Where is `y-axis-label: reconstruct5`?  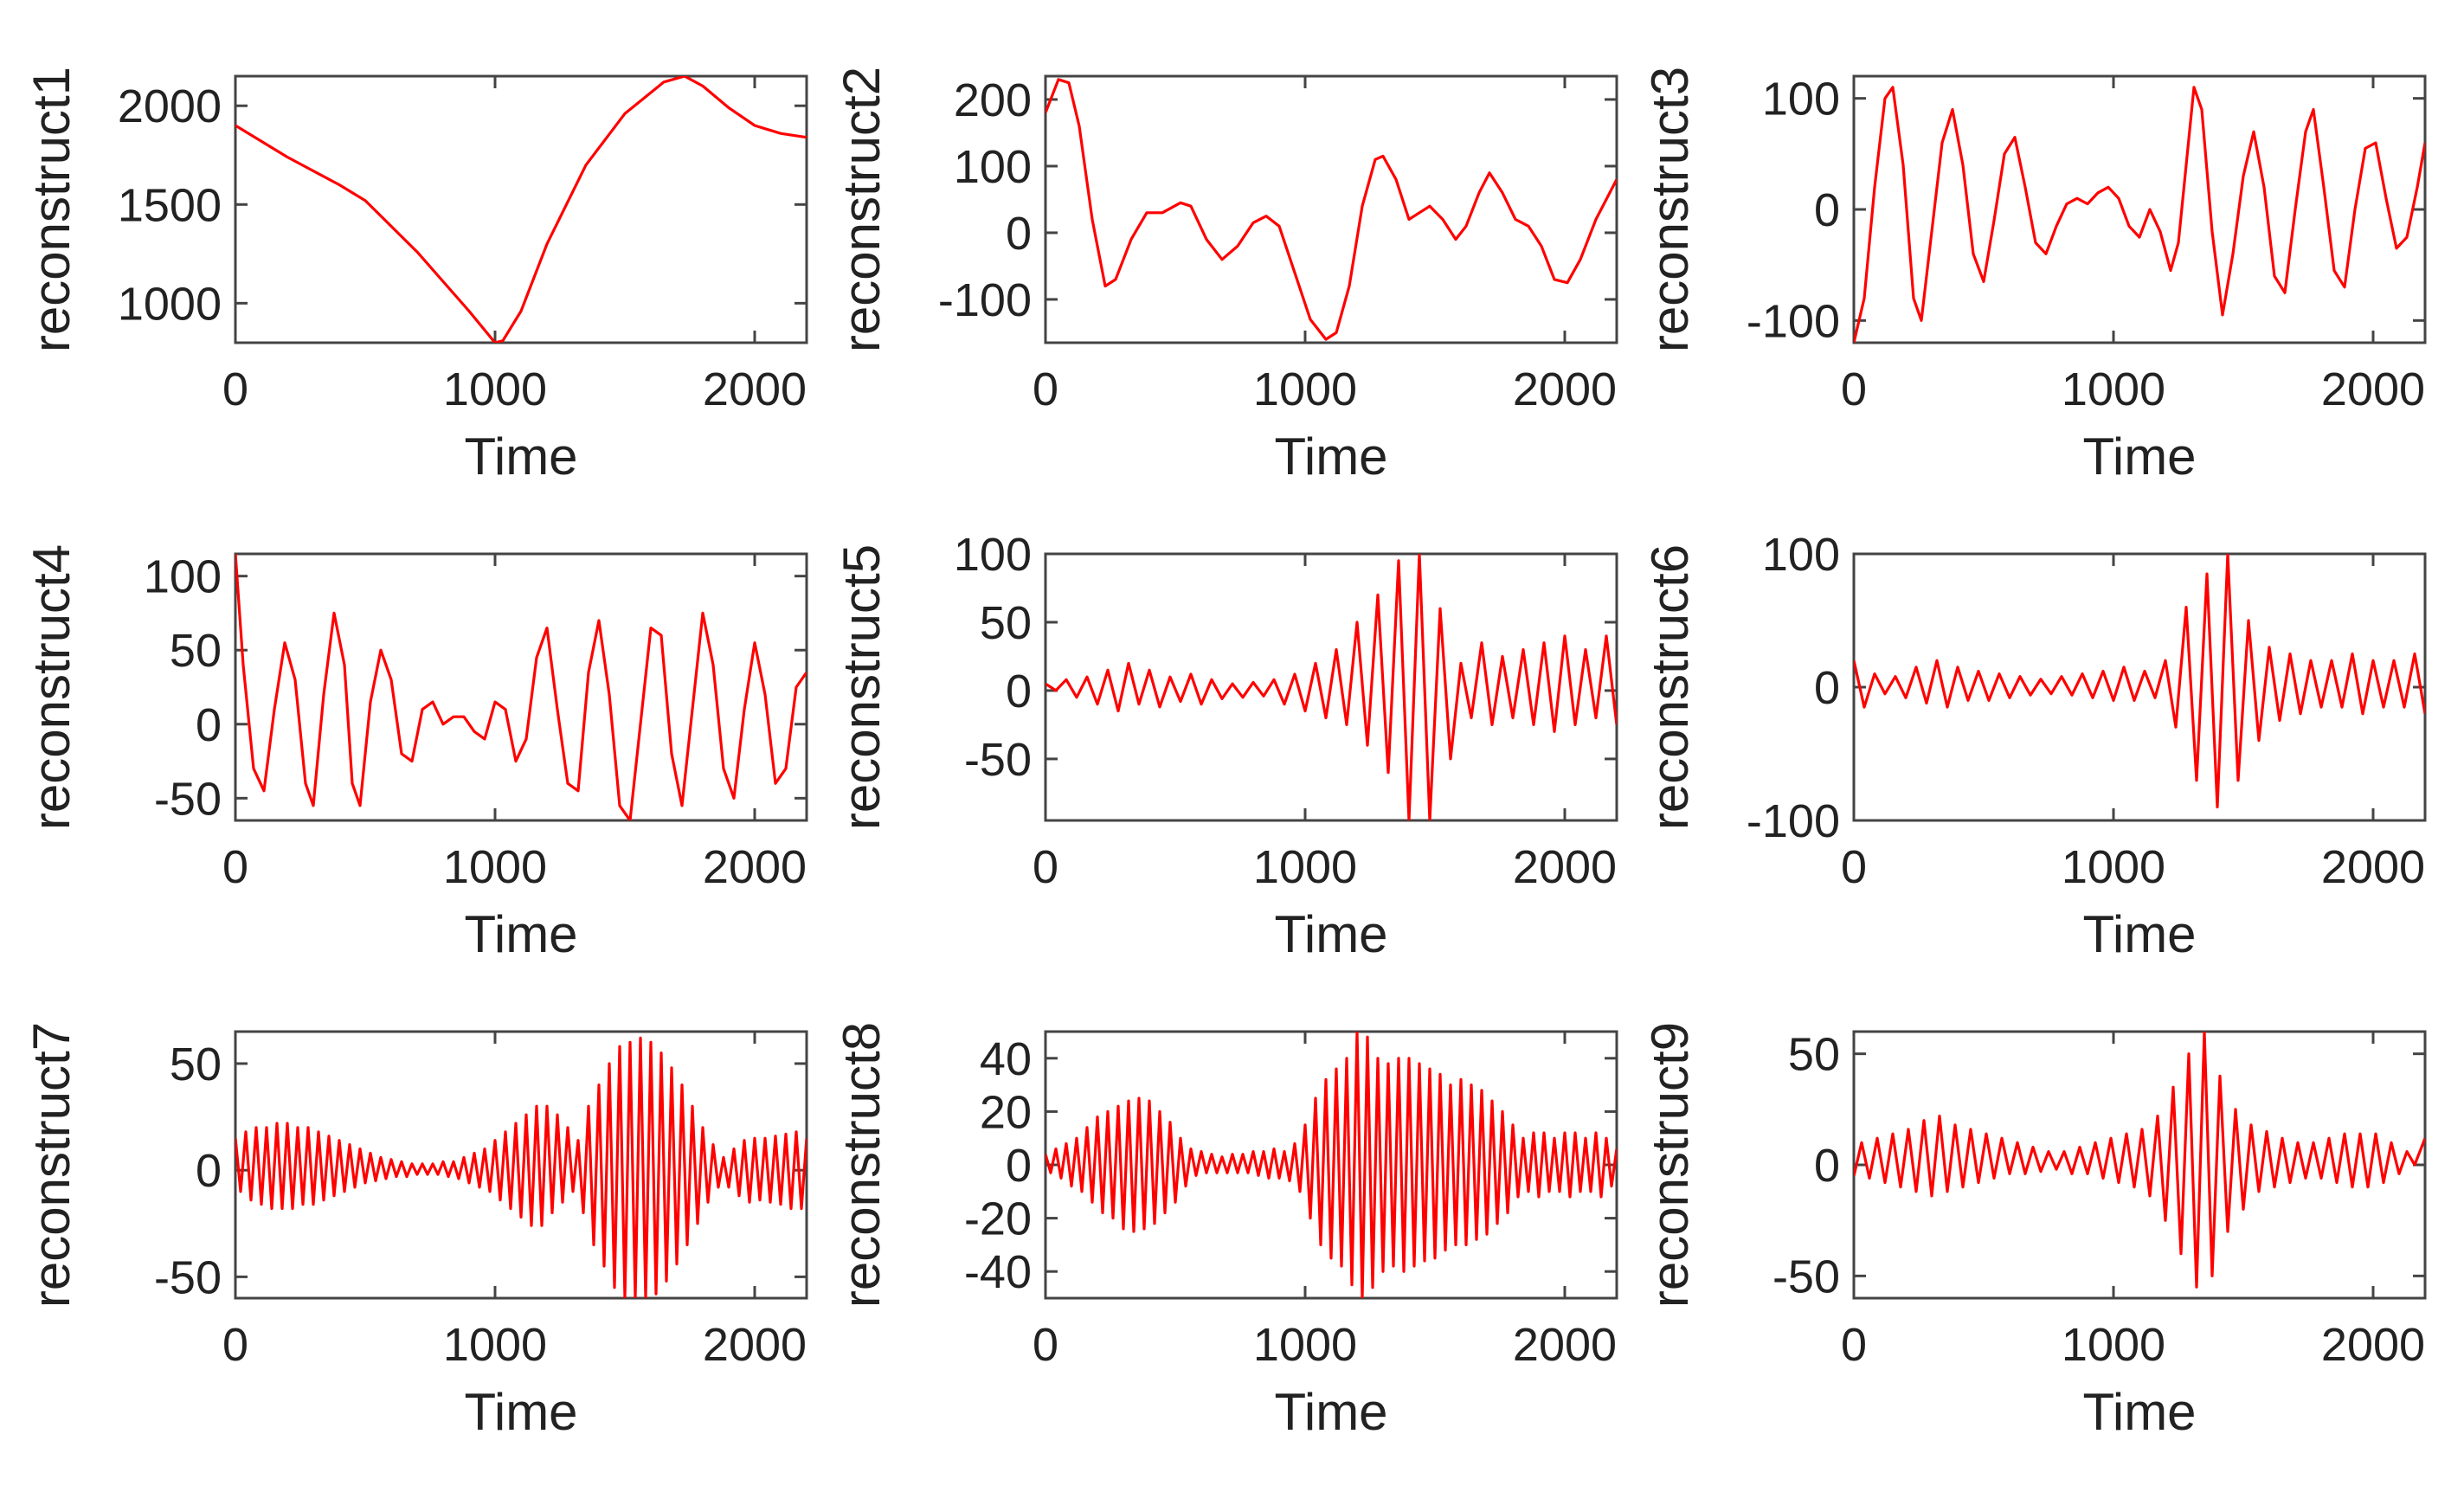 y-axis-label: reconstruct5 is located at coordinates (862, 687).